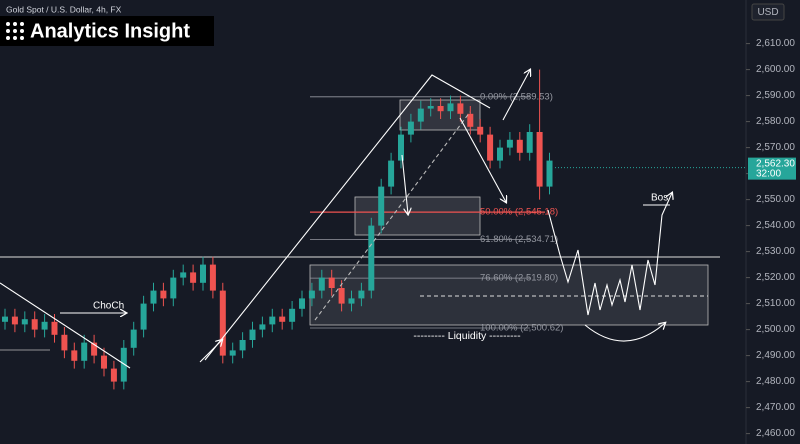  I want to click on y-tick-label: 2,480.00, so click(775, 381).